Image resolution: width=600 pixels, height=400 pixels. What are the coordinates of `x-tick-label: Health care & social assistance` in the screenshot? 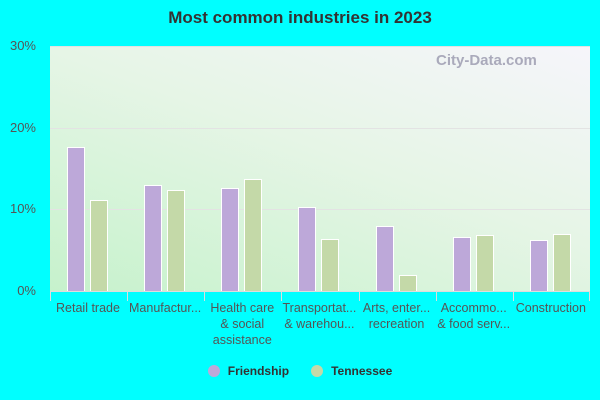 It's located at (242, 324).